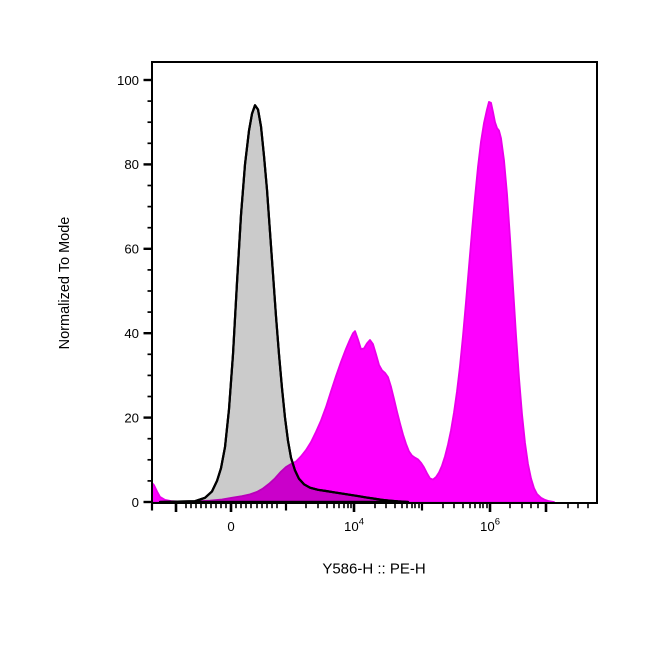  What do you see at coordinates (131, 333) in the screenshot?
I see `y-tick-label: 40` at bounding box center [131, 333].